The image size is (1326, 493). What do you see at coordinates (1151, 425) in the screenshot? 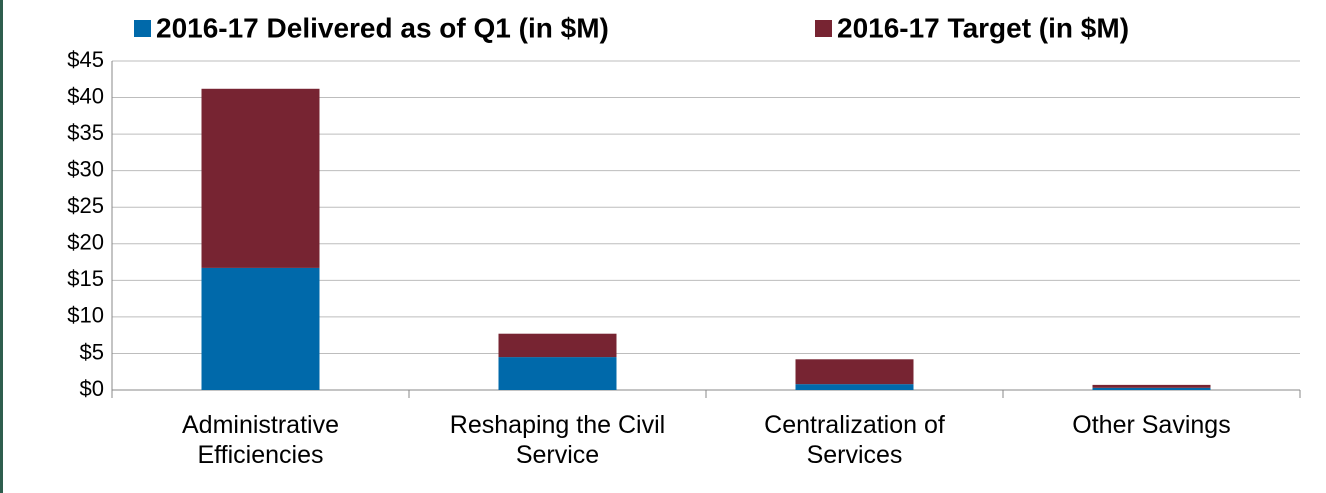
I see `x-tick-label: Other Savings` at bounding box center [1151, 425].